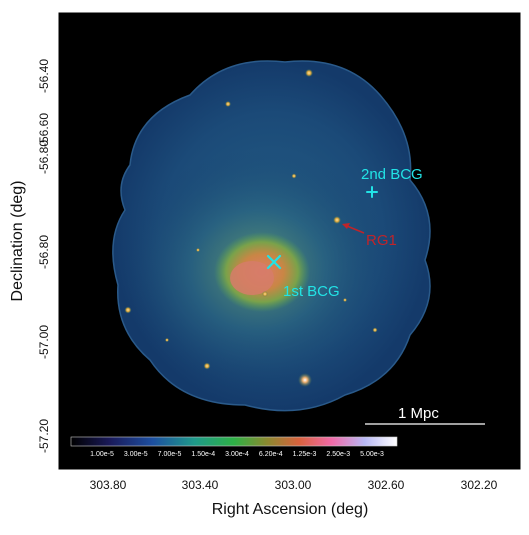 This screenshot has height=535, width=529. What do you see at coordinates (290, 509) in the screenshot?
I see `x-axis-title: Right Ascension (deg)` at bounding box center [290, 509].